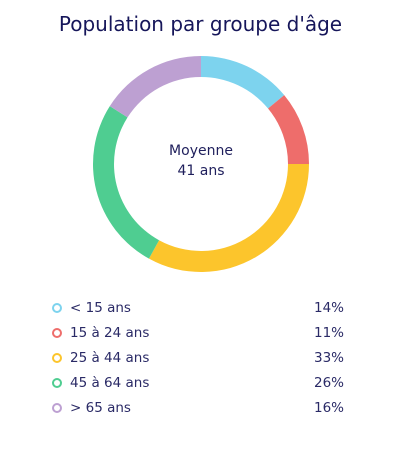 This screenshot has width=401, height=459. Describe the element at coordinates (200, 24) in the screenshot. I see `chart-title: Population par groupe d'âge` at that location.